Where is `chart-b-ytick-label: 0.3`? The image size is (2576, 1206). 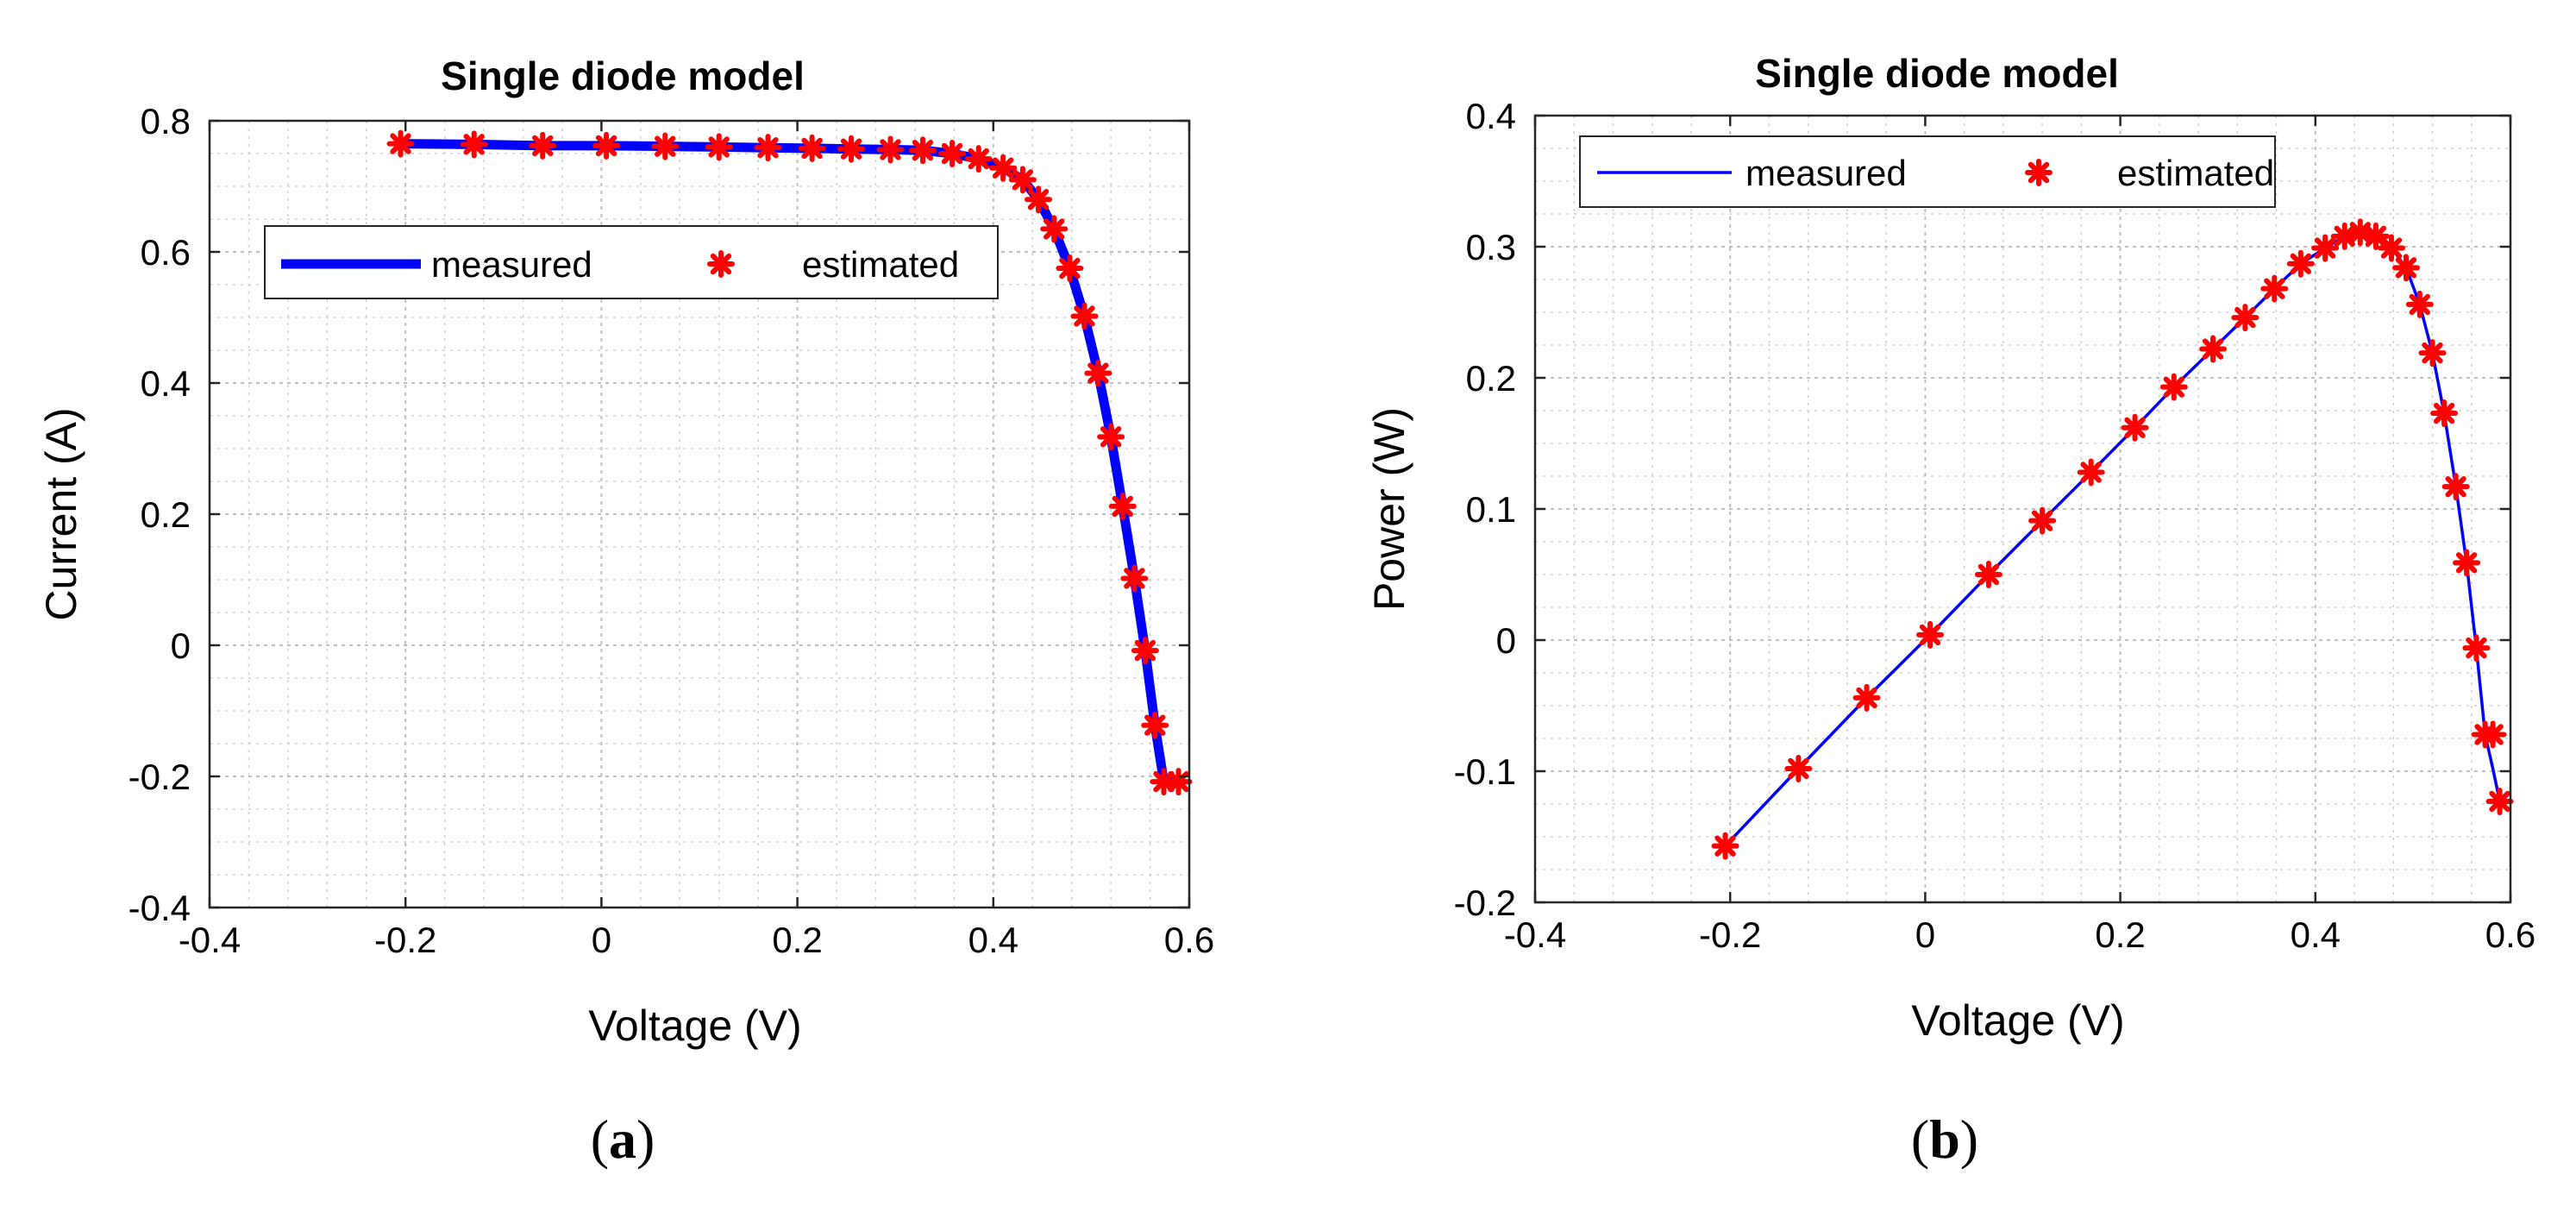
chart-b-ytick-label: 0.3 is located at coordinates (1491, 247).